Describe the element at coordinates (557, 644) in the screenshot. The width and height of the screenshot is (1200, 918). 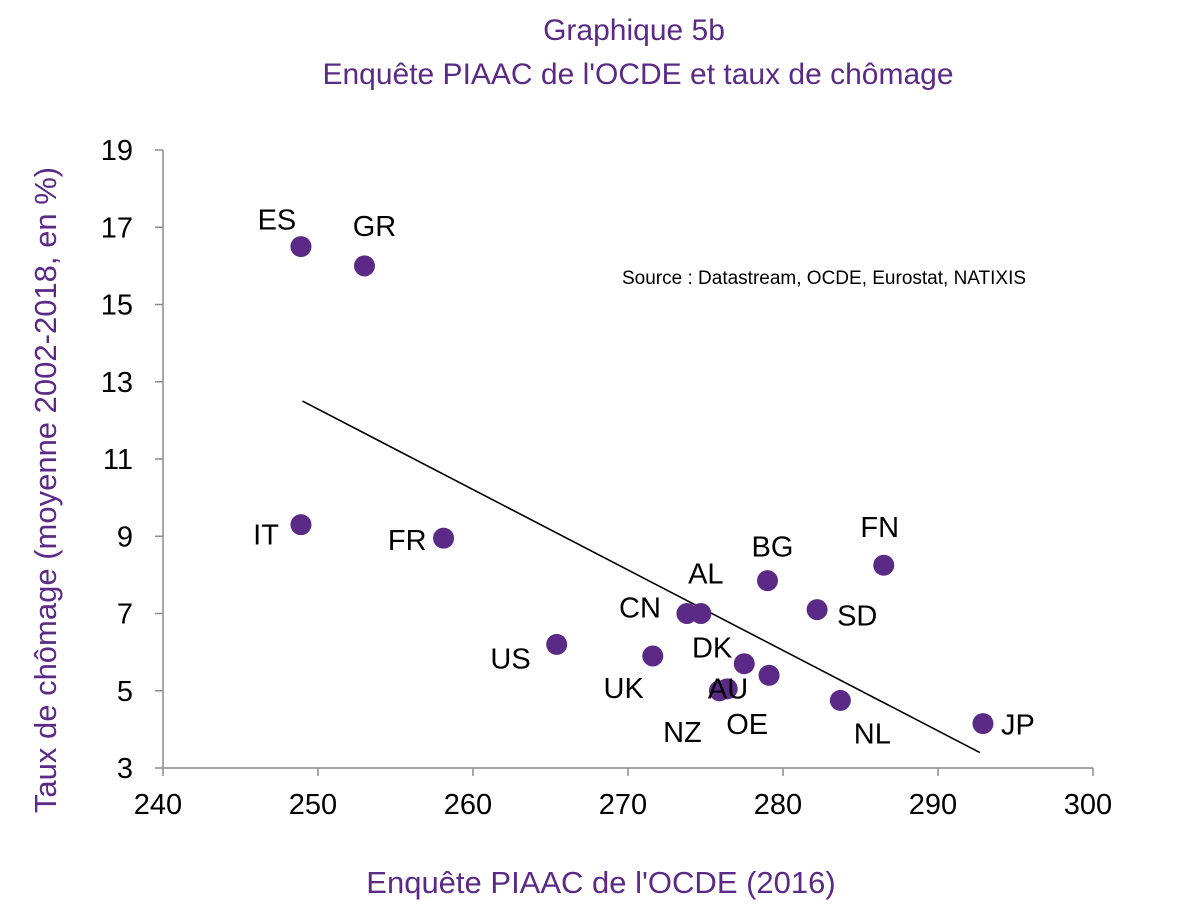
I see `point-us` at that location.